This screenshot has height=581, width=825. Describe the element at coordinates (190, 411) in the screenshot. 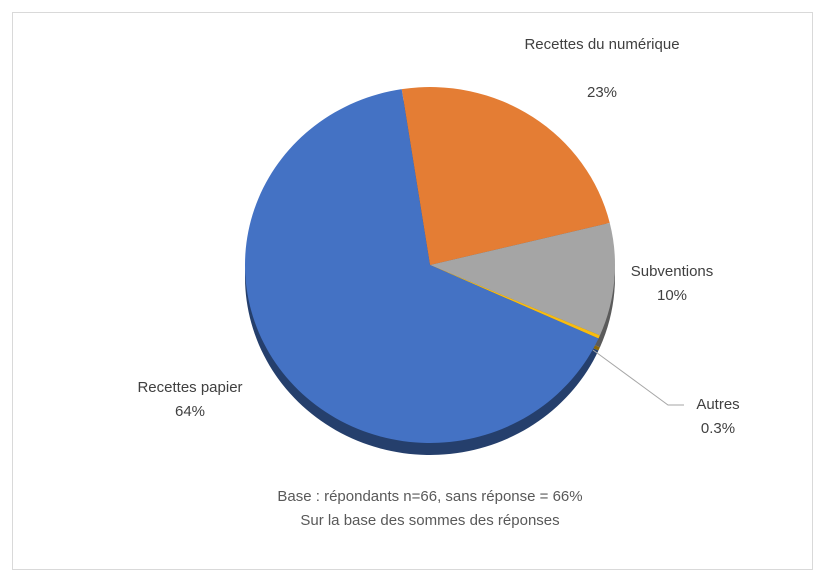

I see `slice-value-label: 64%` at that location.